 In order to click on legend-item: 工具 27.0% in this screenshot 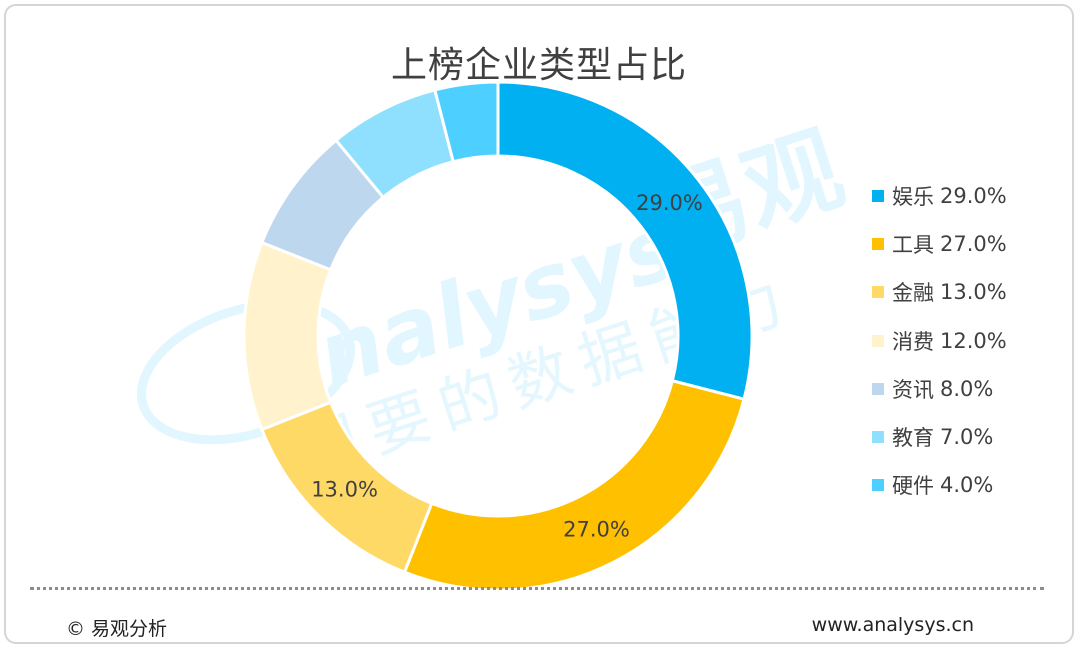, I will do `click(939, 244)`.